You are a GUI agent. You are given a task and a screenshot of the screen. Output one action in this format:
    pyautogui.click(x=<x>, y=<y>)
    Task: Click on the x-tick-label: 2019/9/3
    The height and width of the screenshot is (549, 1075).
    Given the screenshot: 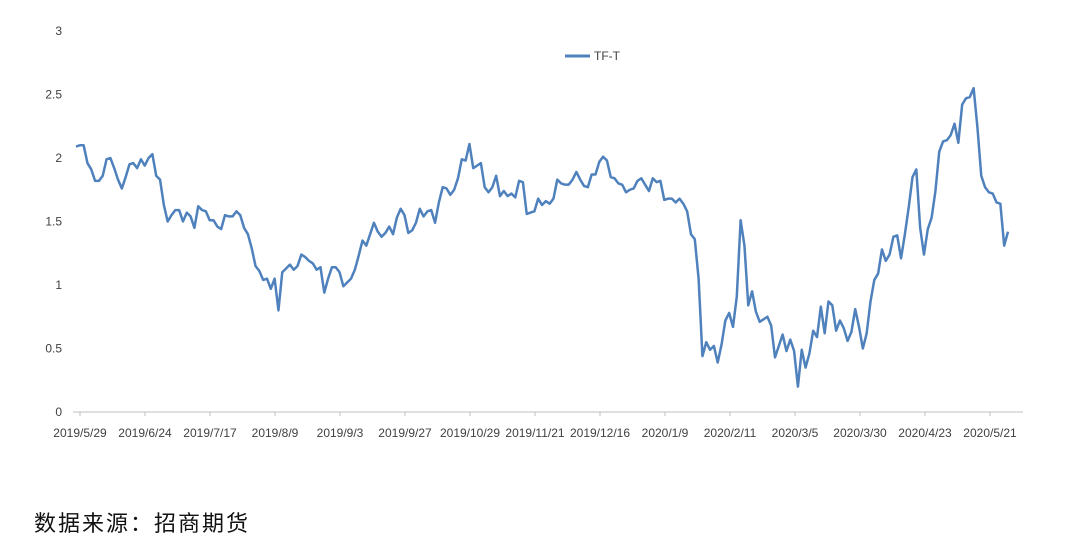 What is the action you would take?
    pyautogui.click(x=340, y=433)
    